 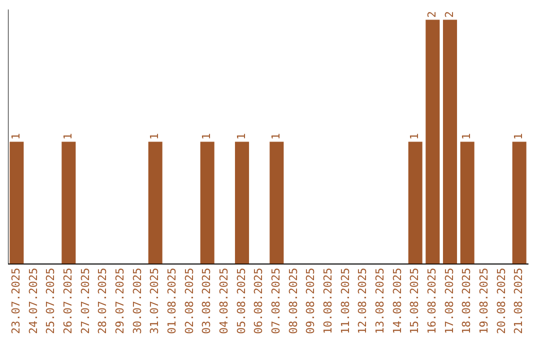 I want to click on x-tick-label: 02.08.2025, so click(x=189, y=301).